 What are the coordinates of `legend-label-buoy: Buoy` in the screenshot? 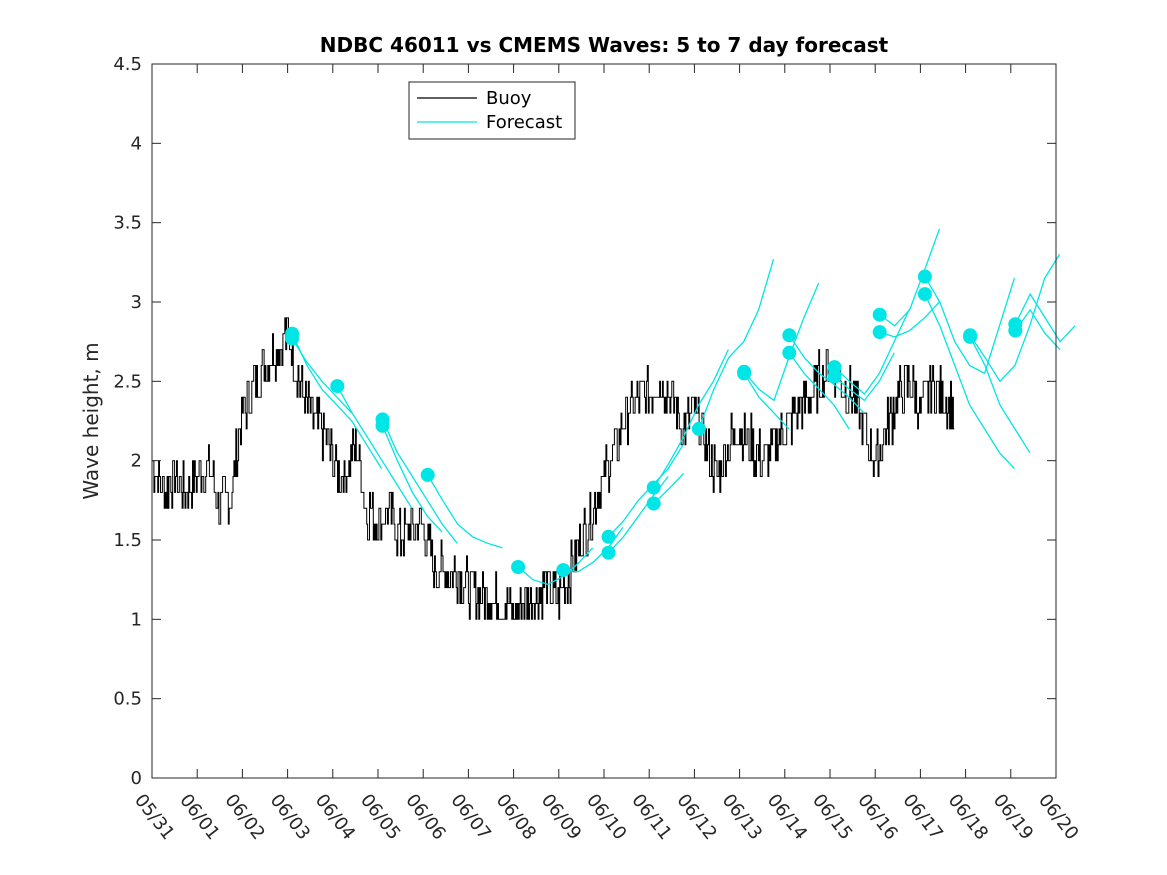 It's located at (509, 98).